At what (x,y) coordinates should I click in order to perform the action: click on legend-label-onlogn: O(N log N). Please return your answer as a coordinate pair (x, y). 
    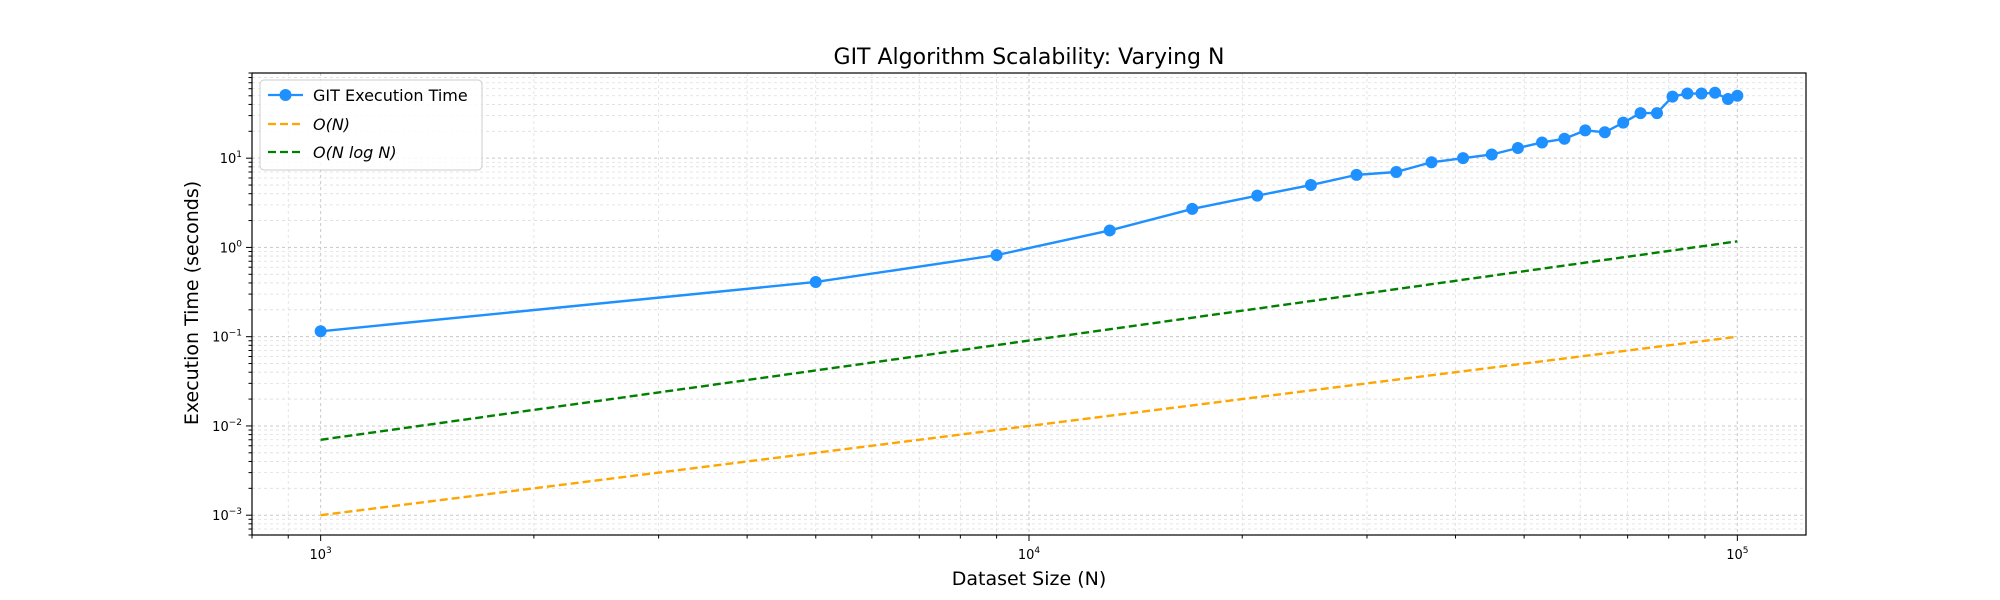
    Looking at the image, I should click on (355, 152).